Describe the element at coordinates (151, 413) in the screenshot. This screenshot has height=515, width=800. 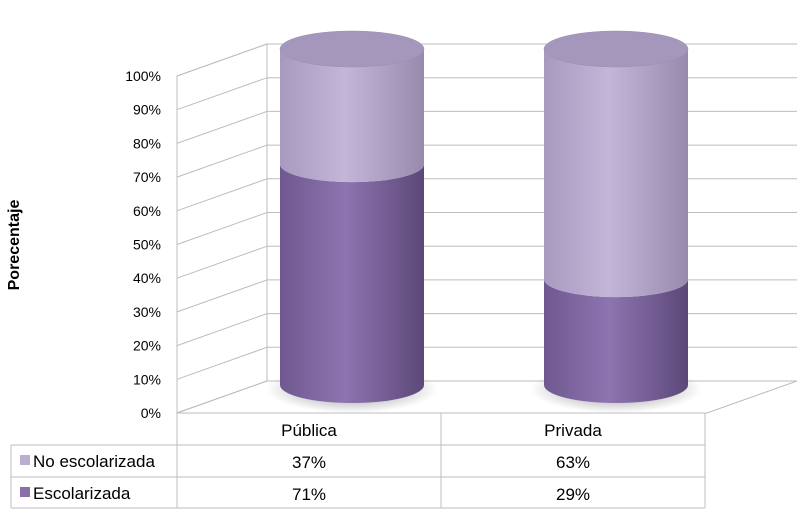
I see `y-tick-label: 0%` at that location.